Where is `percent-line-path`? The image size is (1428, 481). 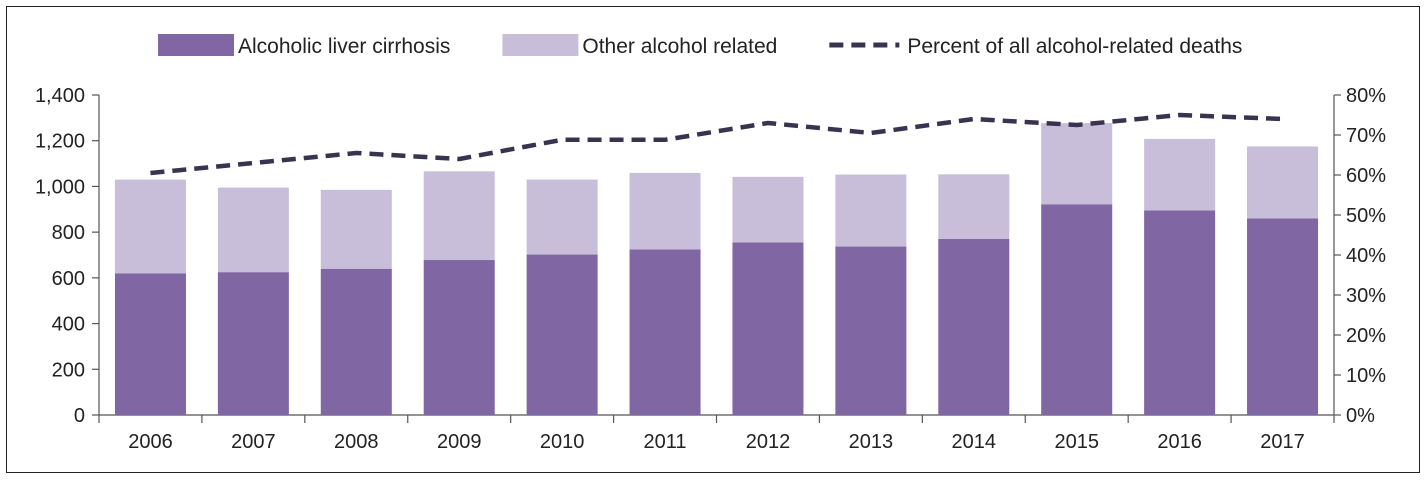 percent-line-path is located at coordinates (716, 144).